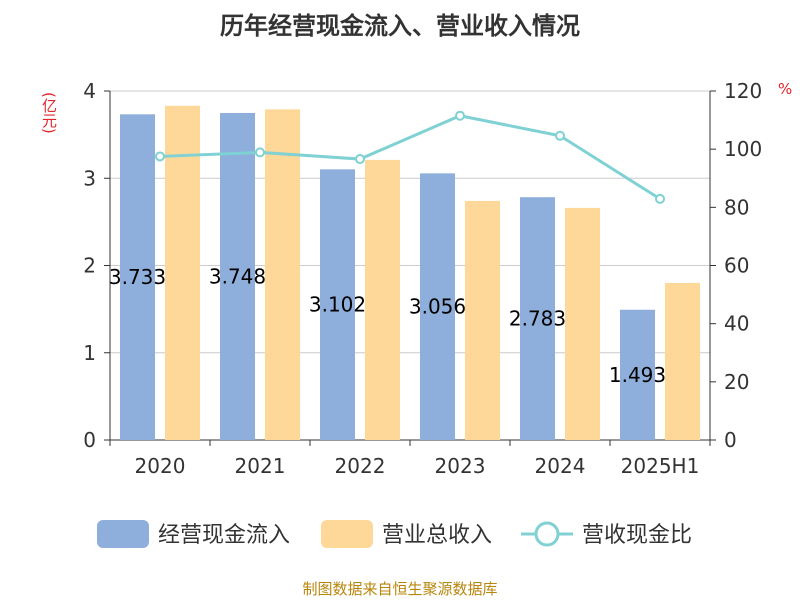 This screenshot has width=800, height=600. Describe the element at coordinates (560, 466) in the screenshot. I see `x-axis-tick-label: 2024` at that location.